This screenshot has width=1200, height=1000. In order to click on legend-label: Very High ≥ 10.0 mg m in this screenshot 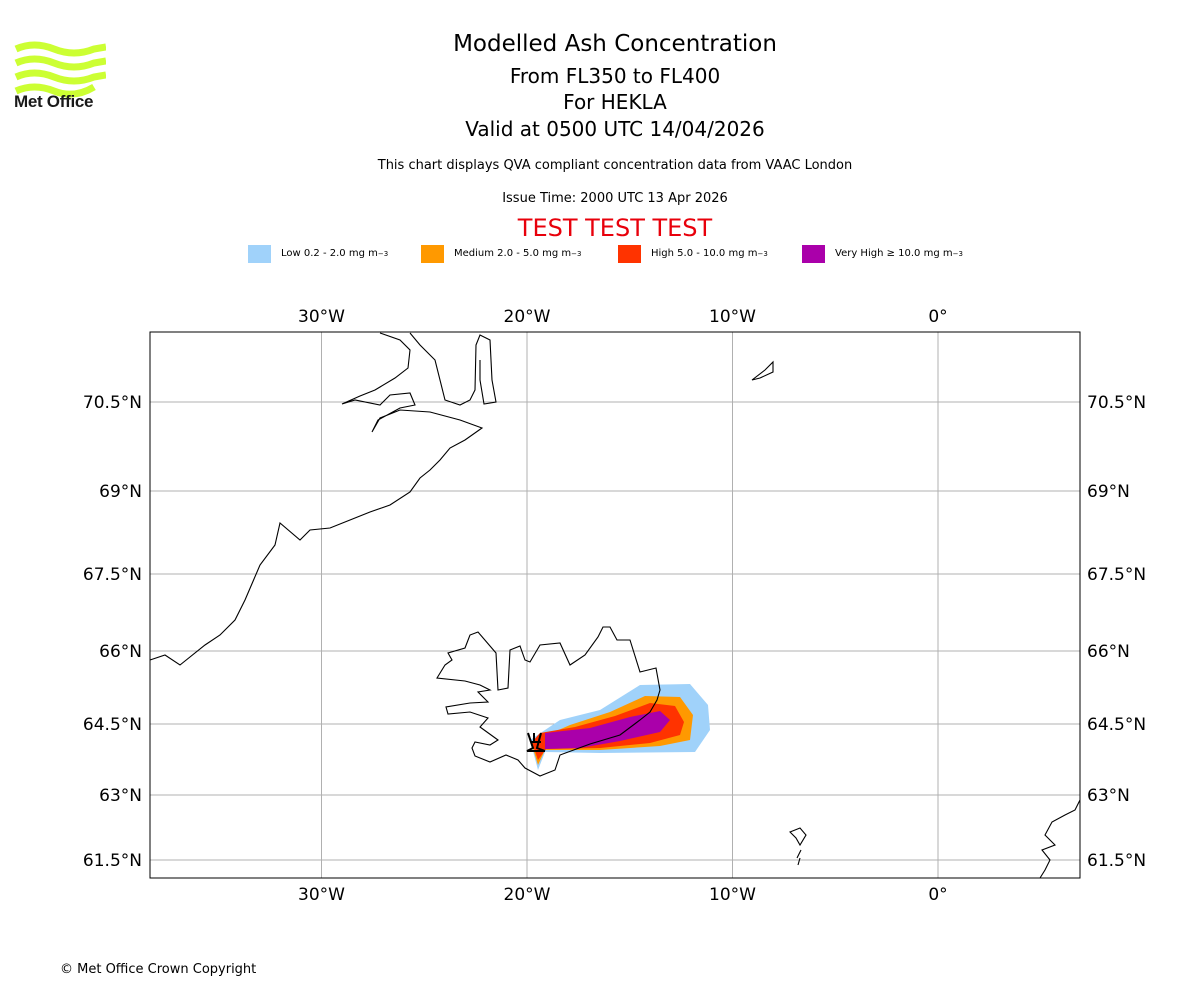, I will do `click(894, 253)`.